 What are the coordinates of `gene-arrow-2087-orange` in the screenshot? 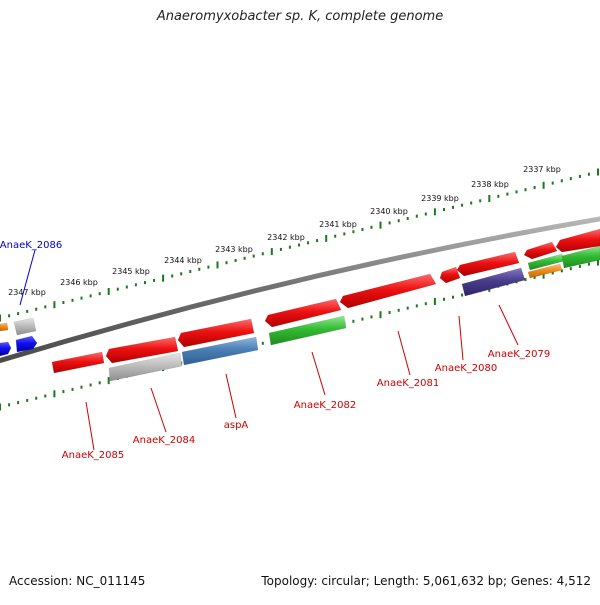 It's located at (4, 327).